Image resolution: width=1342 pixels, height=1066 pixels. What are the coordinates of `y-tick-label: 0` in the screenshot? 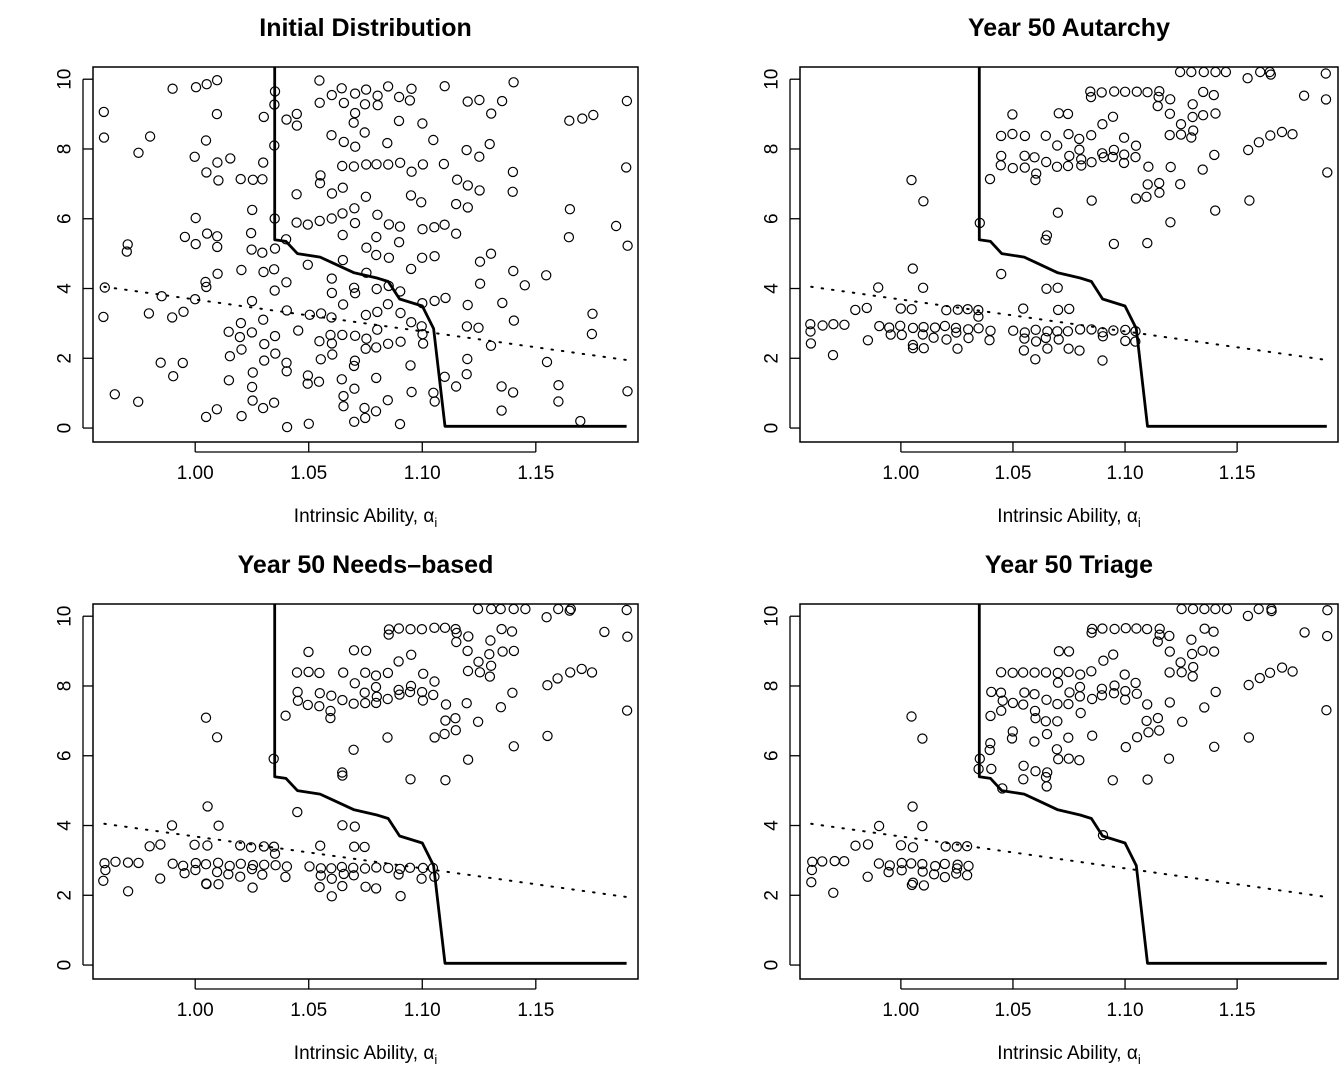 It's located at (65, 428).